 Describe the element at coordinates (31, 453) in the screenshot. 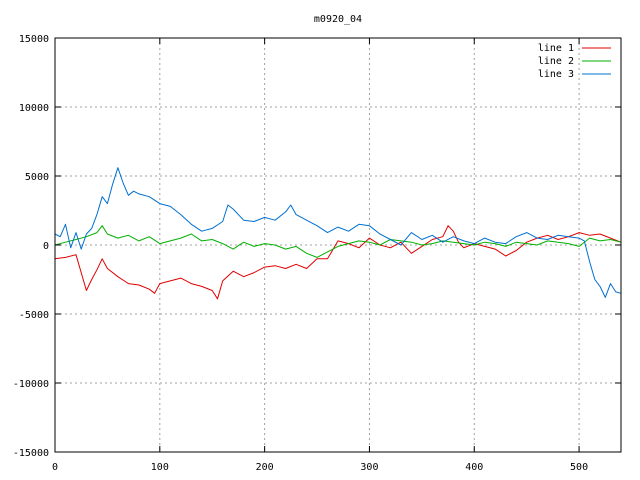

I see `y-tick-label: -15000` at that location.